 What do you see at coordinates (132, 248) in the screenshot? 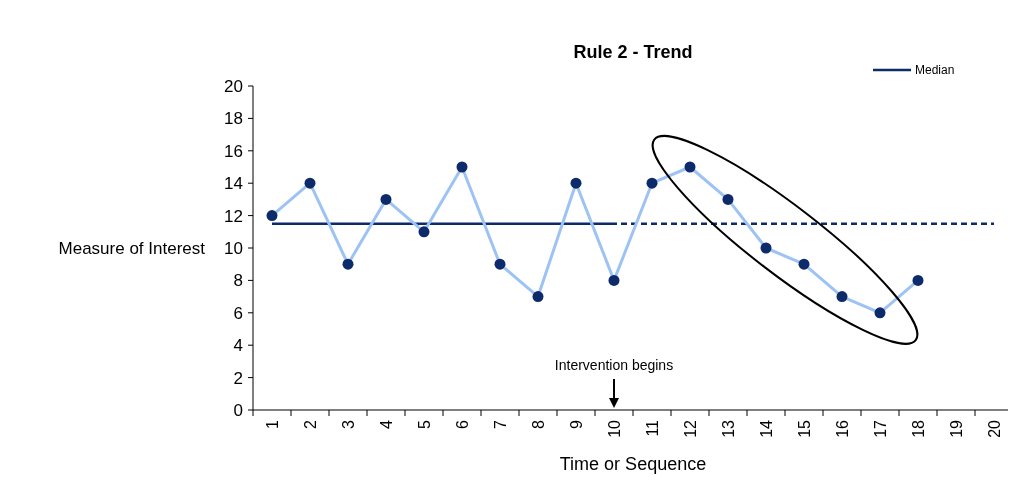
I see `y-axis-title: Measure of Interest` at bounding box center [132, 248].